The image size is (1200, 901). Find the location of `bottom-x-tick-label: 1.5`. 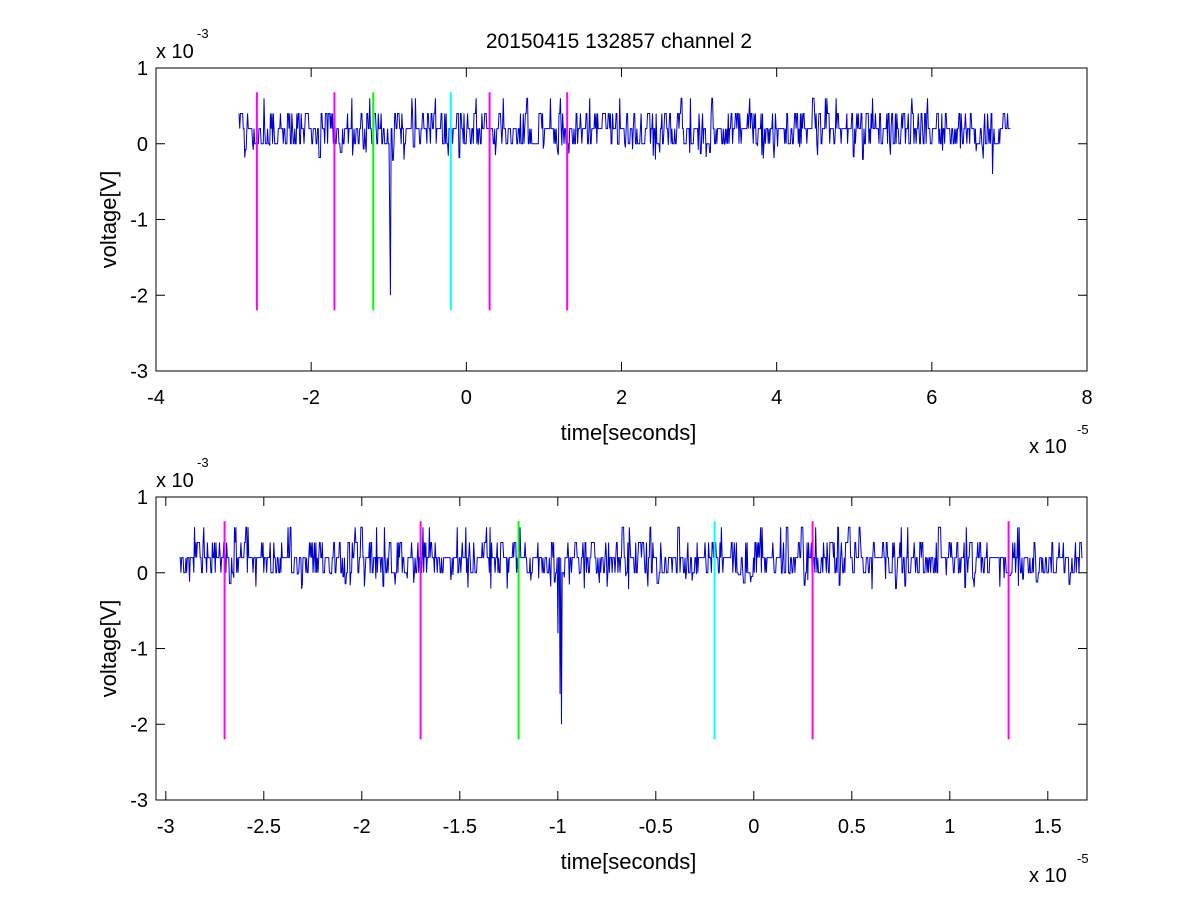

bottom-x-tick-label: 1.5 is located at coordinates (1048, 827).